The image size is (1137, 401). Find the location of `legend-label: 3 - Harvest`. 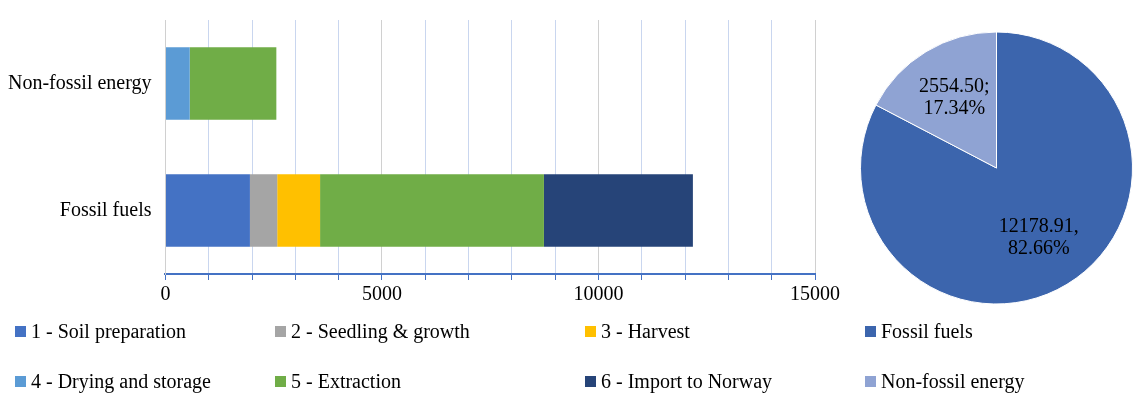

legend-label: 3 - Harvest is located at coordinates (645, 331).